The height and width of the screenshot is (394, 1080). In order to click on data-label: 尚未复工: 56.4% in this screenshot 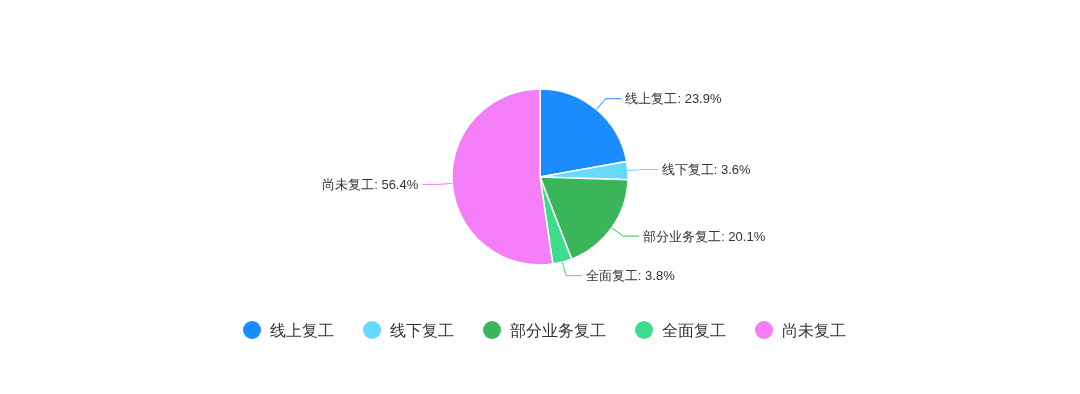, I will do `click(370, 184)`.